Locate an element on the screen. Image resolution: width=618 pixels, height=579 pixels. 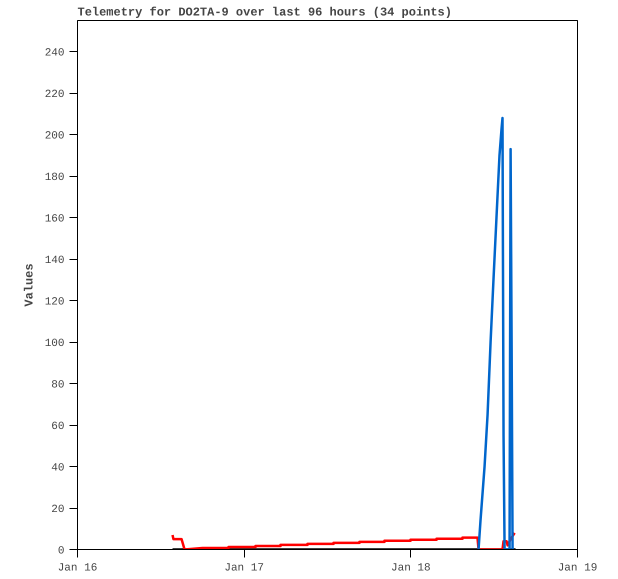
y-tick-label: 140 is located at coordinates (54, 261).